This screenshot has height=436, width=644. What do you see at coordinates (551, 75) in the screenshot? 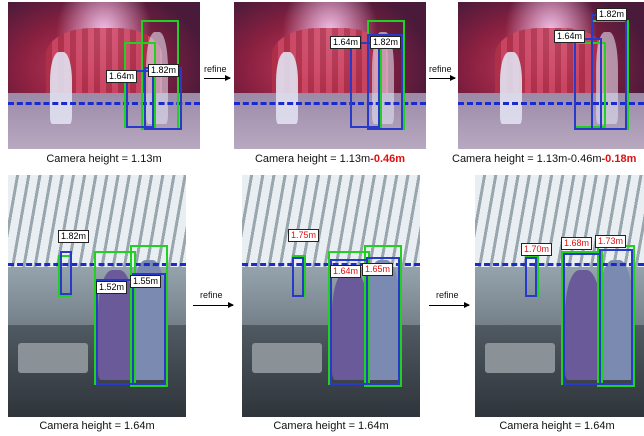
I see `stage-image-3: 1.64m 1.82m` at bounding box center [551, 75].